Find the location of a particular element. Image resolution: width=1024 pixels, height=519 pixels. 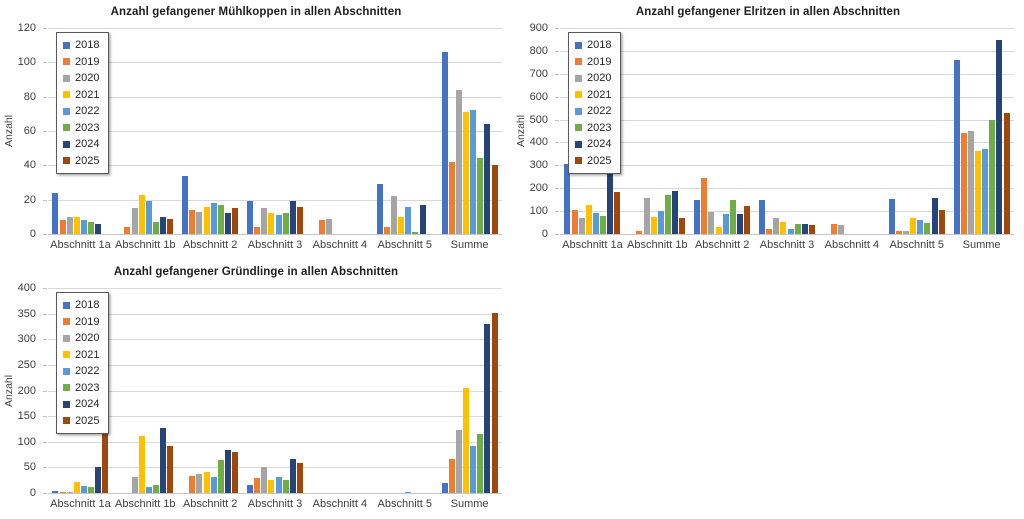

x-axis-line is located at coordinates (275, 493).